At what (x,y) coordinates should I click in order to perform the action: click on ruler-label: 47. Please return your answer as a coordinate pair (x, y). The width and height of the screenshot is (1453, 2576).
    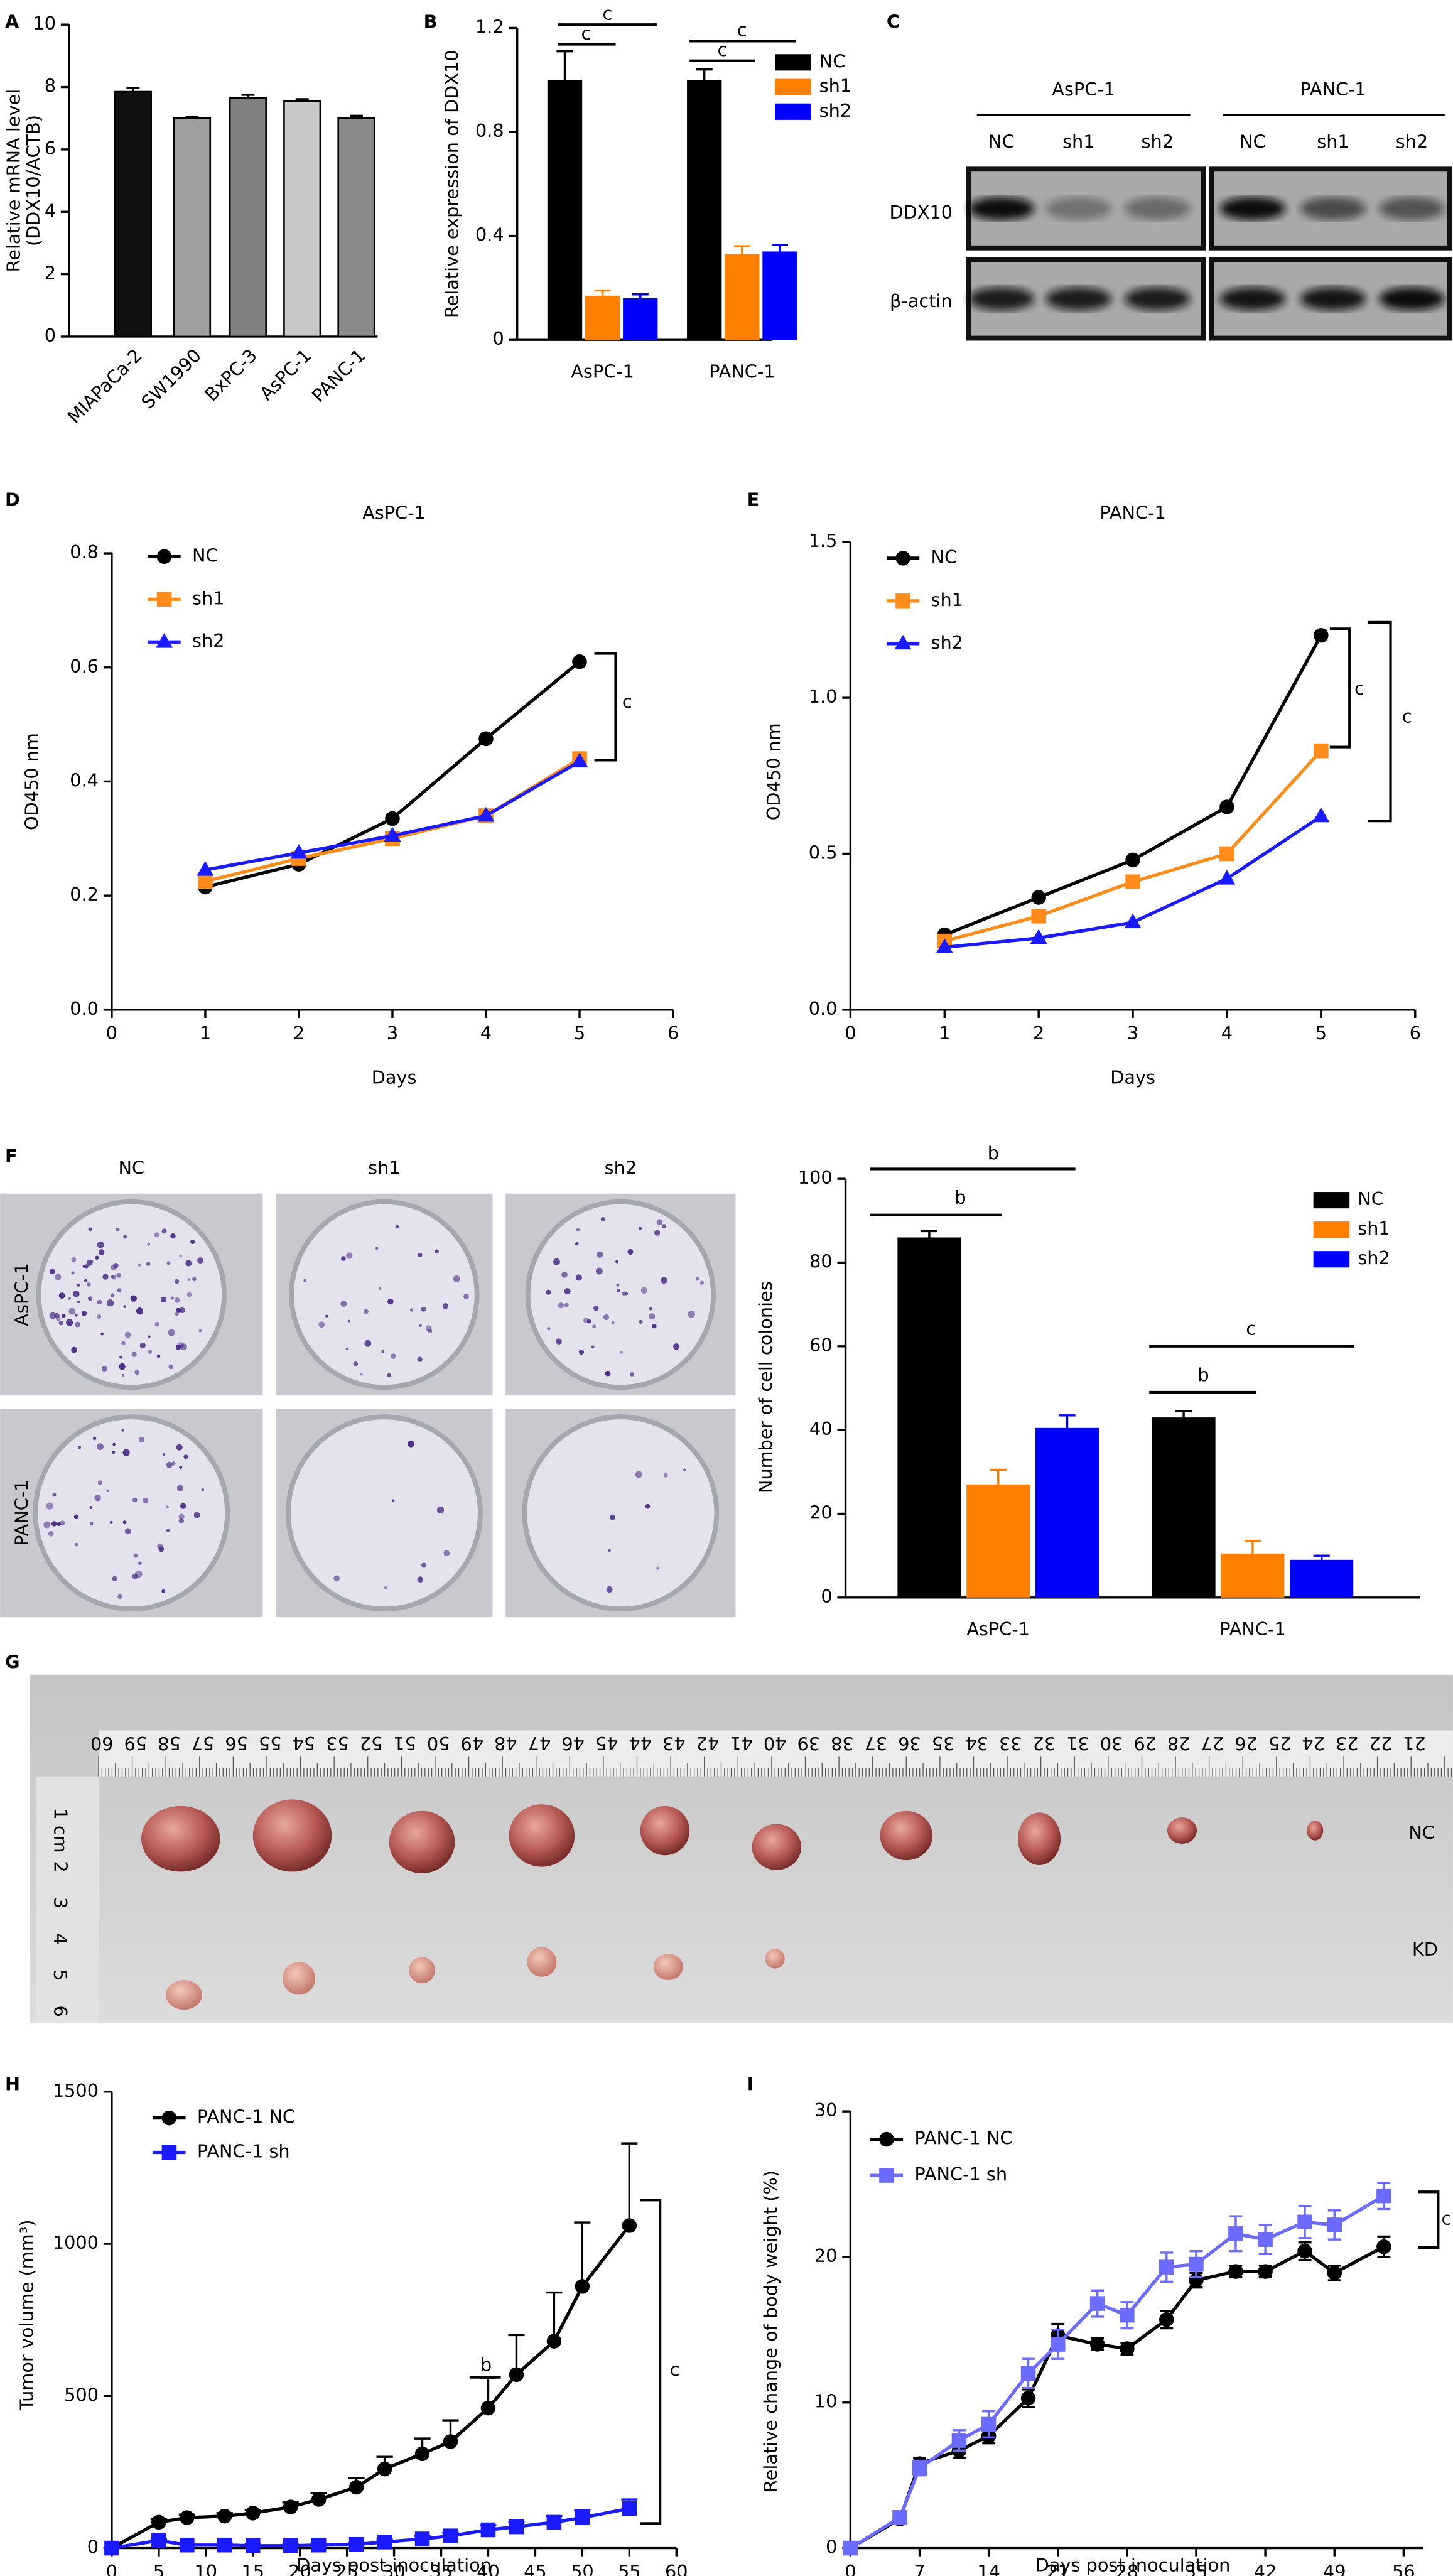
    Looking at the image, I should click on (539, 1744).